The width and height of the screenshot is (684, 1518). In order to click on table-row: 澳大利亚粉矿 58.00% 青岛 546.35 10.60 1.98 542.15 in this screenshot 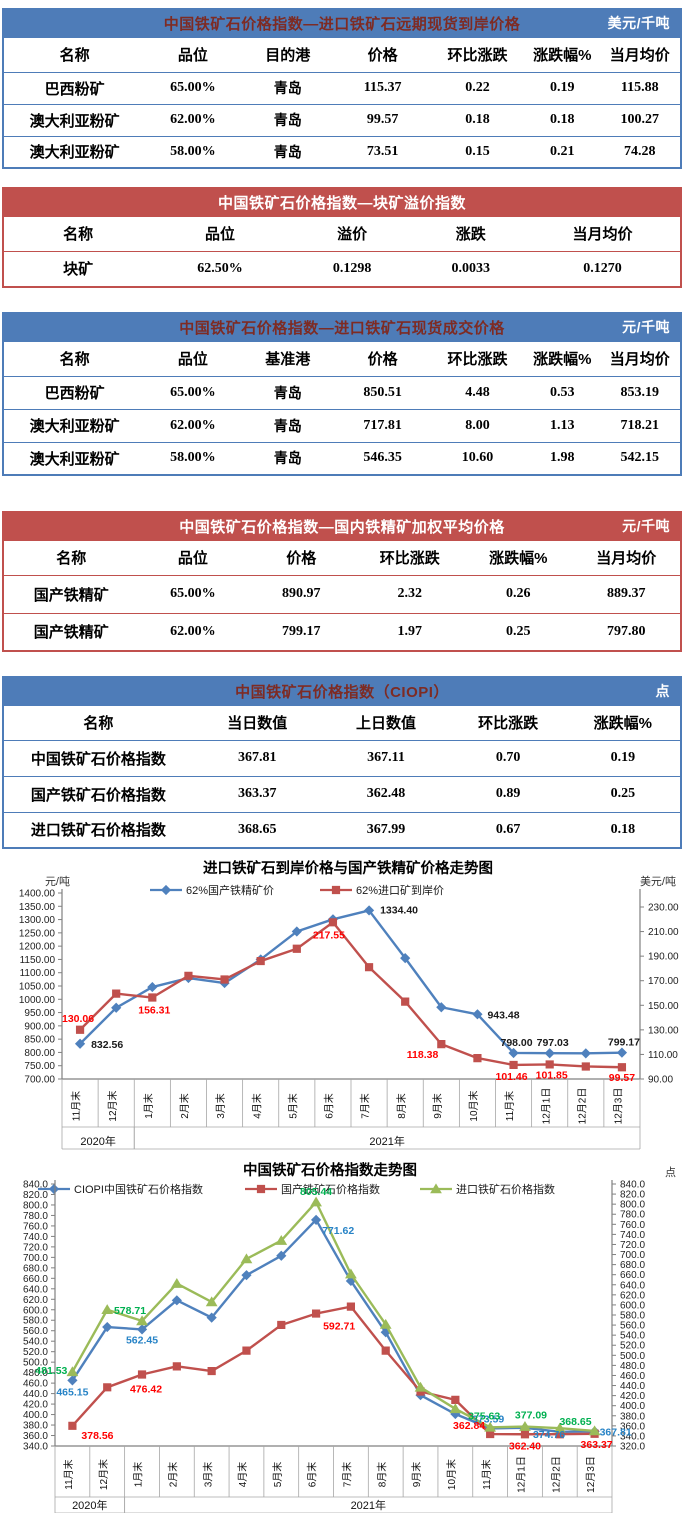, I will do `click(342, 458)`.